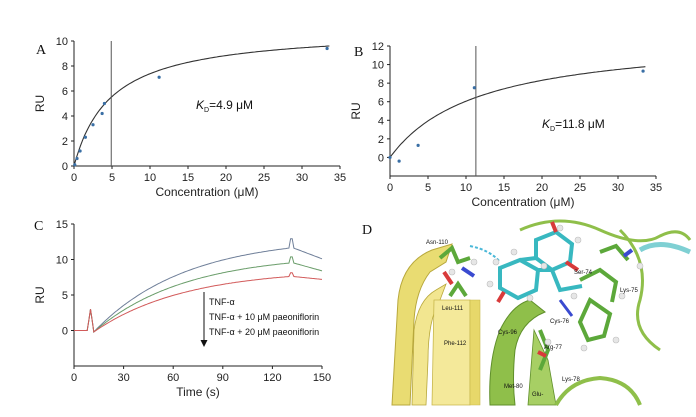  I want to click on residue-label: Asn-110, so click(437, 243).